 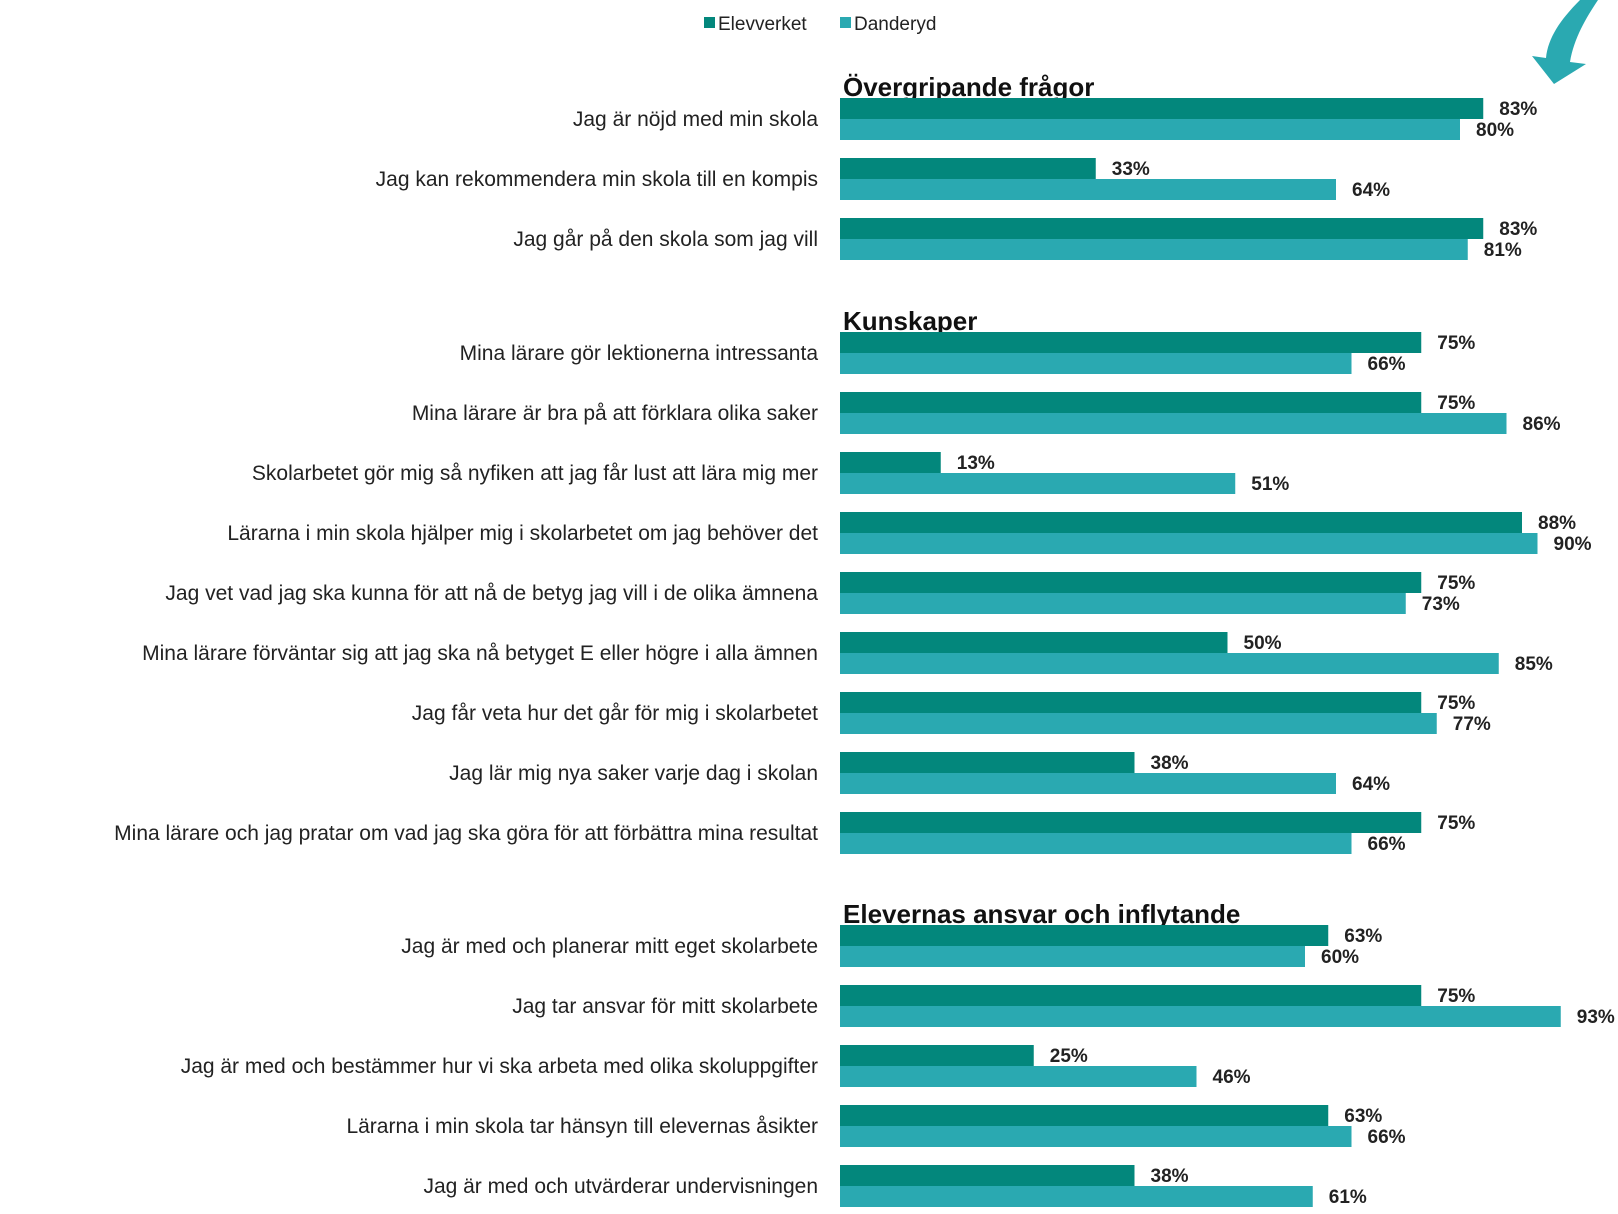 What do you see at coordinates (1534, 664) in the screenshot?
I see `value-label-danderyd: 85%` at bounding box center [1534, 664].